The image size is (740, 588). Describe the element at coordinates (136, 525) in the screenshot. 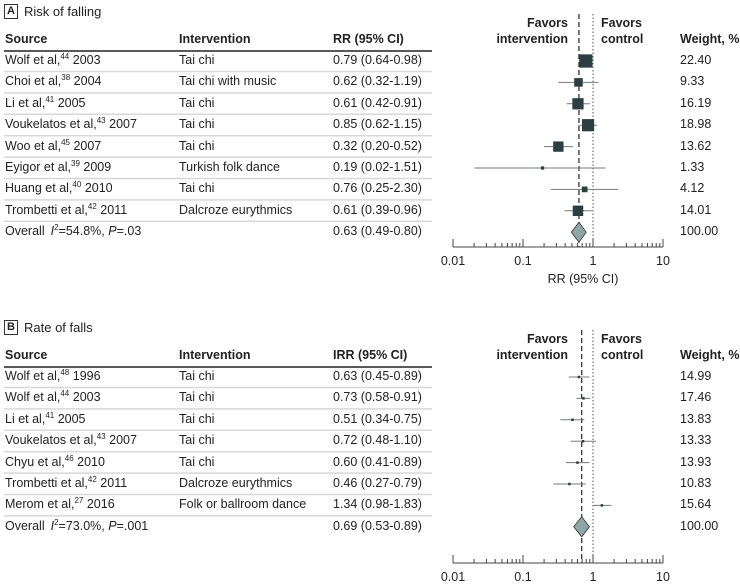

I see `p-value: .001` at that location.